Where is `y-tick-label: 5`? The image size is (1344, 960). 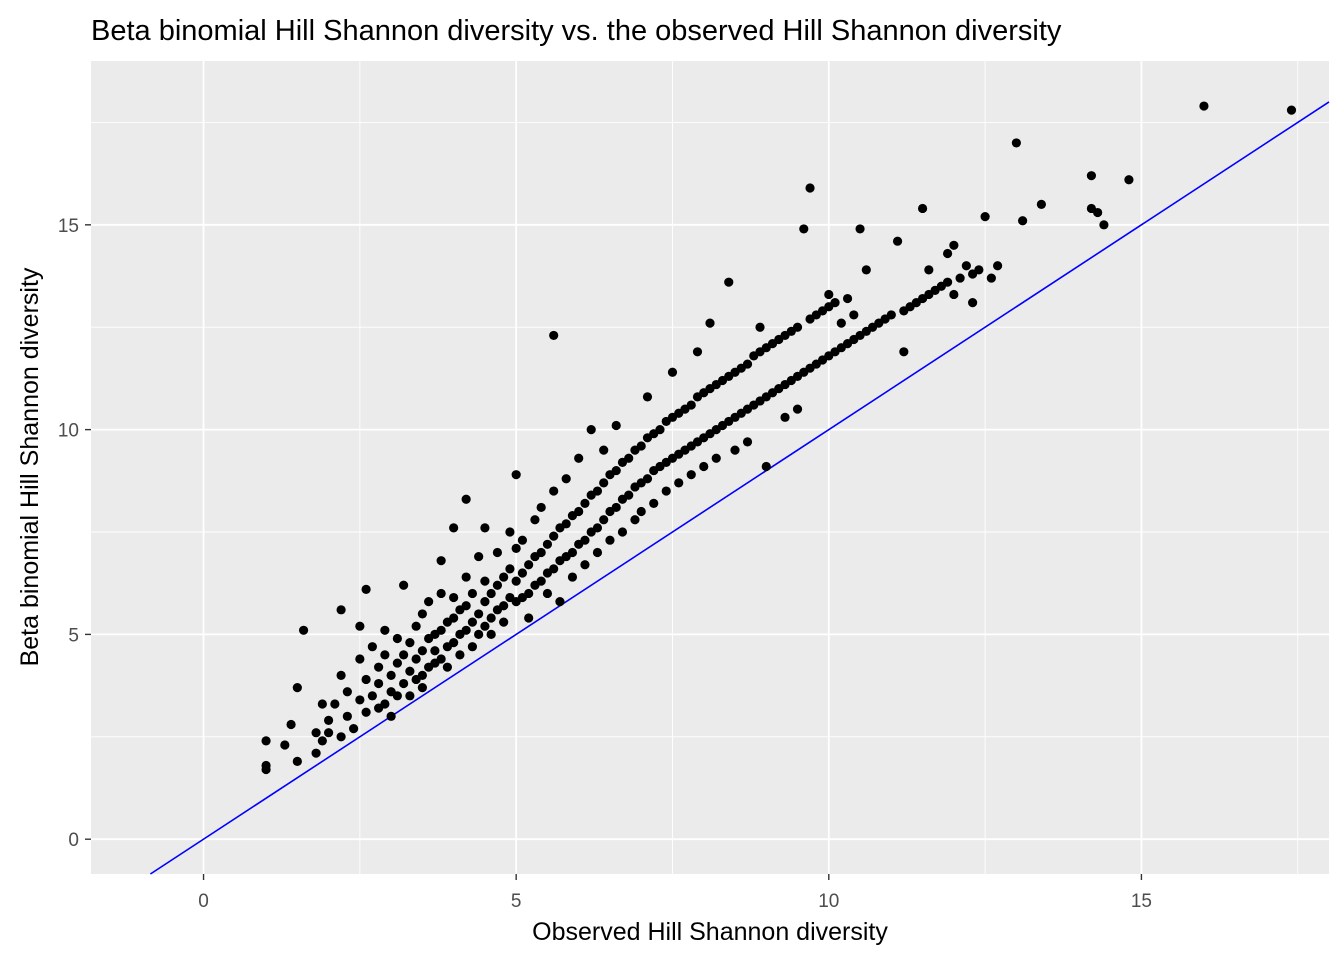
y-tick-label: 5 is located at coordinates (73, 635).